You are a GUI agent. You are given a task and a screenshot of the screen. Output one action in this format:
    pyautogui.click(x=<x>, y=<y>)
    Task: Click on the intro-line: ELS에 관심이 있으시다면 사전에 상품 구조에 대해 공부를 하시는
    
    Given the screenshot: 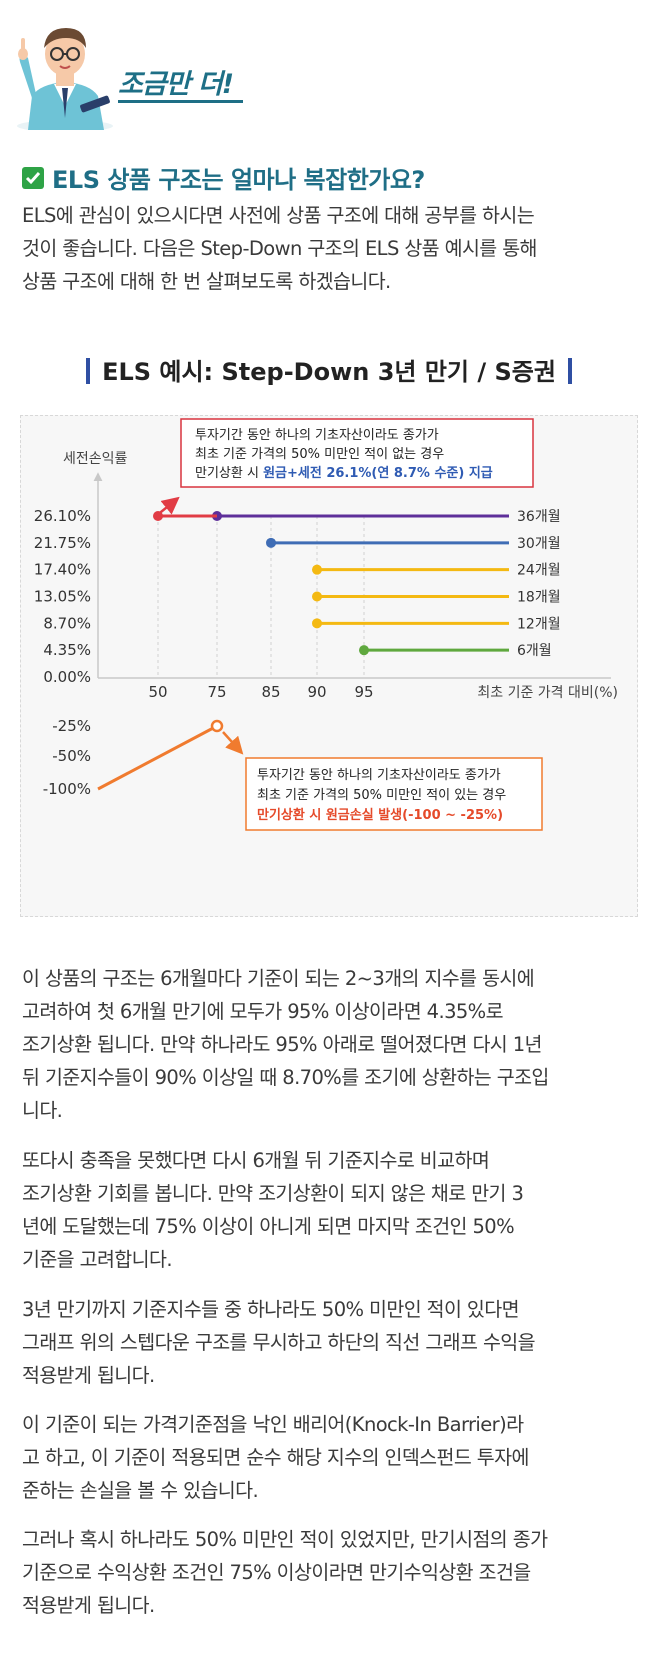 What is the action you would take?
    pyautogui.click(x=278, y=215)
    